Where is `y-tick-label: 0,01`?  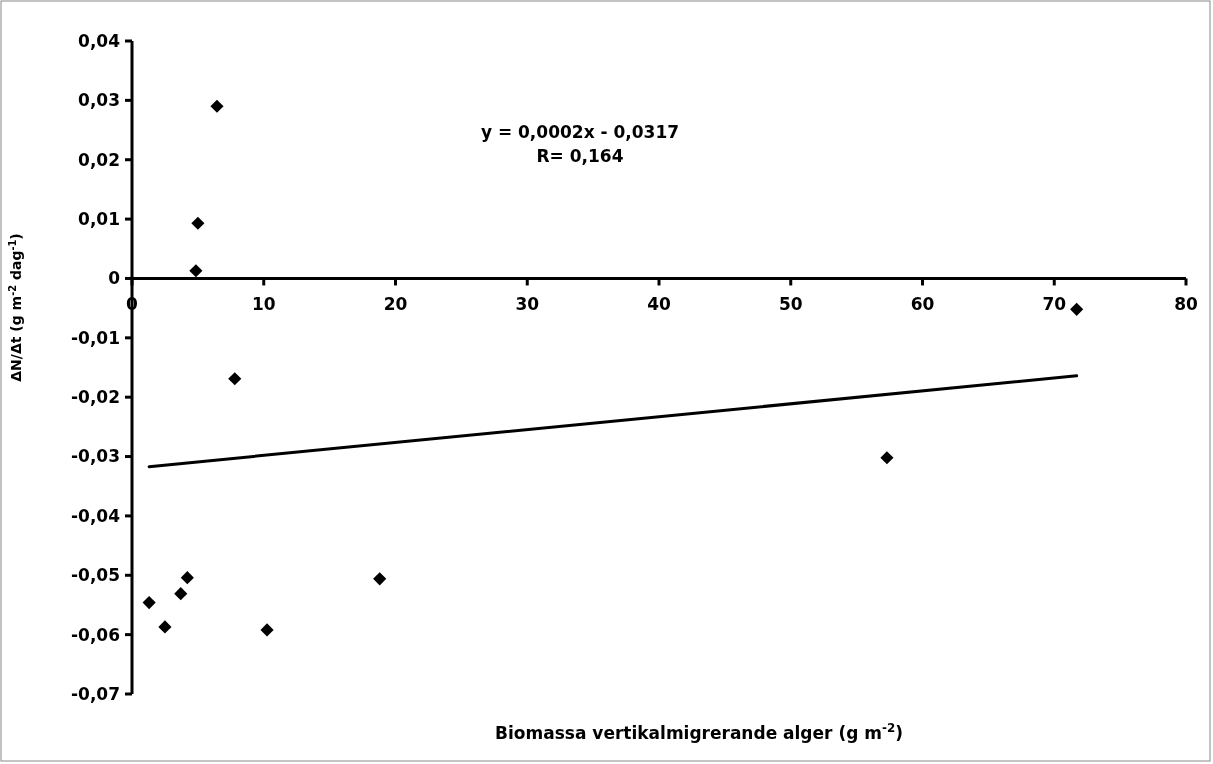 y-tick-label: 0,01 is located at coordinates (99, 219).